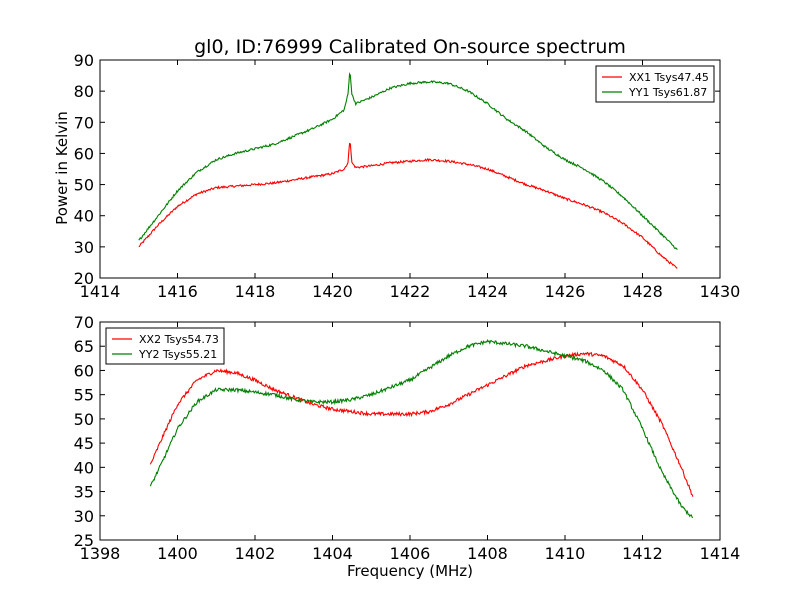 Image resolution: width=800 pixels, height=600 pixels. Describe the element at coordinates (84, 278) in the screenshot. I see `y-tick-label: 20` at that location.